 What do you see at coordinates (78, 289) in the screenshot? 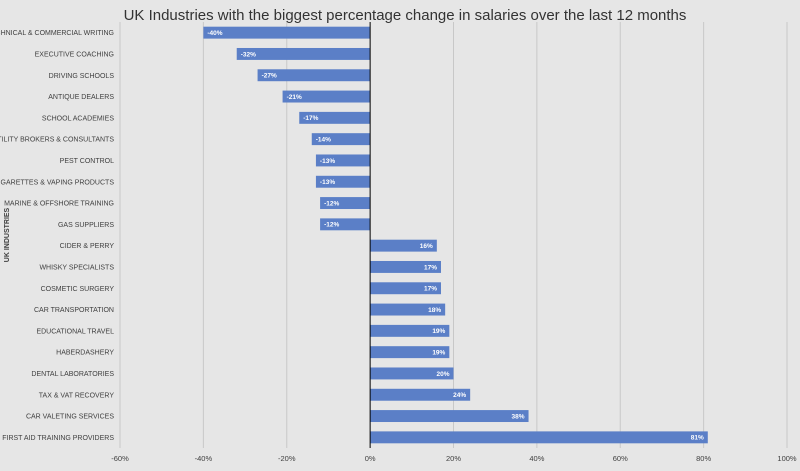
I see `category-label: COSMETIC SURGERY` at bounding box center [78, 289].